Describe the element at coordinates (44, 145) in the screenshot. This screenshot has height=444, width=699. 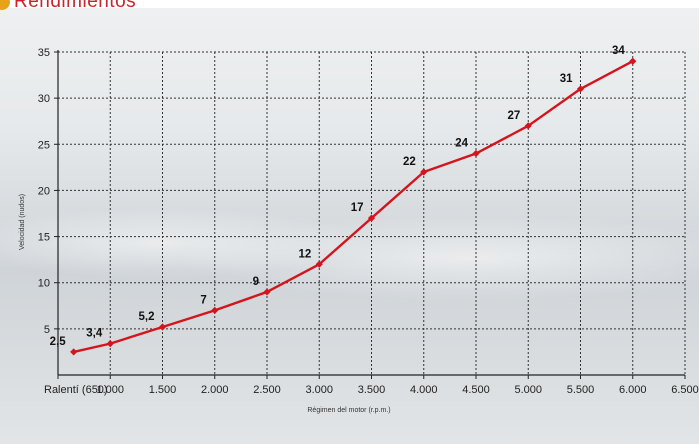
I see `y-tick-label: 25` at that location.